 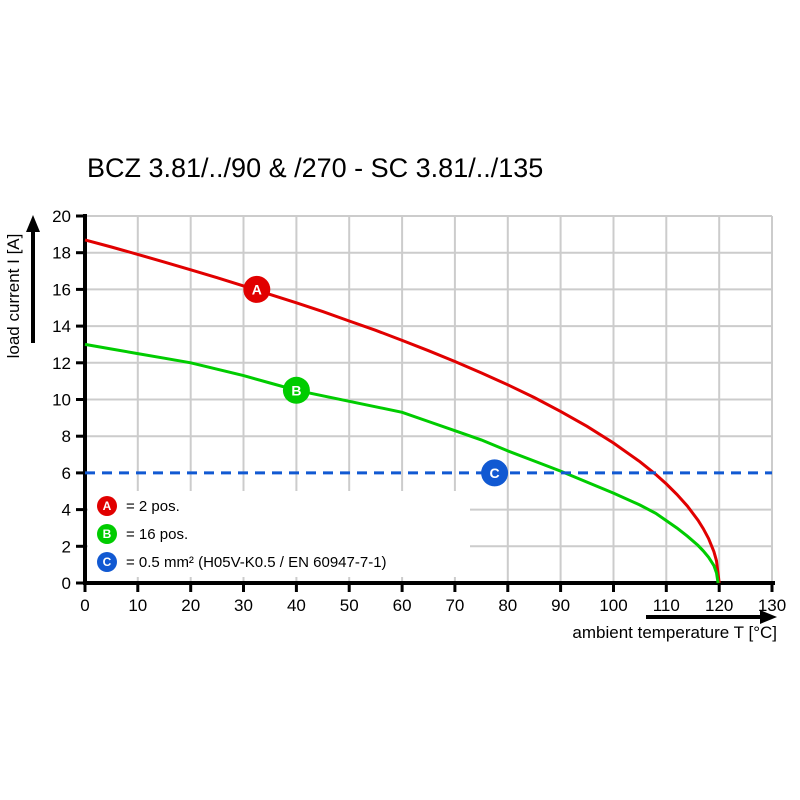 What do you see at coordinates (507, 605) in the screenshot?
I see `x-tick-label: 80` at bounding box center [507, 605].